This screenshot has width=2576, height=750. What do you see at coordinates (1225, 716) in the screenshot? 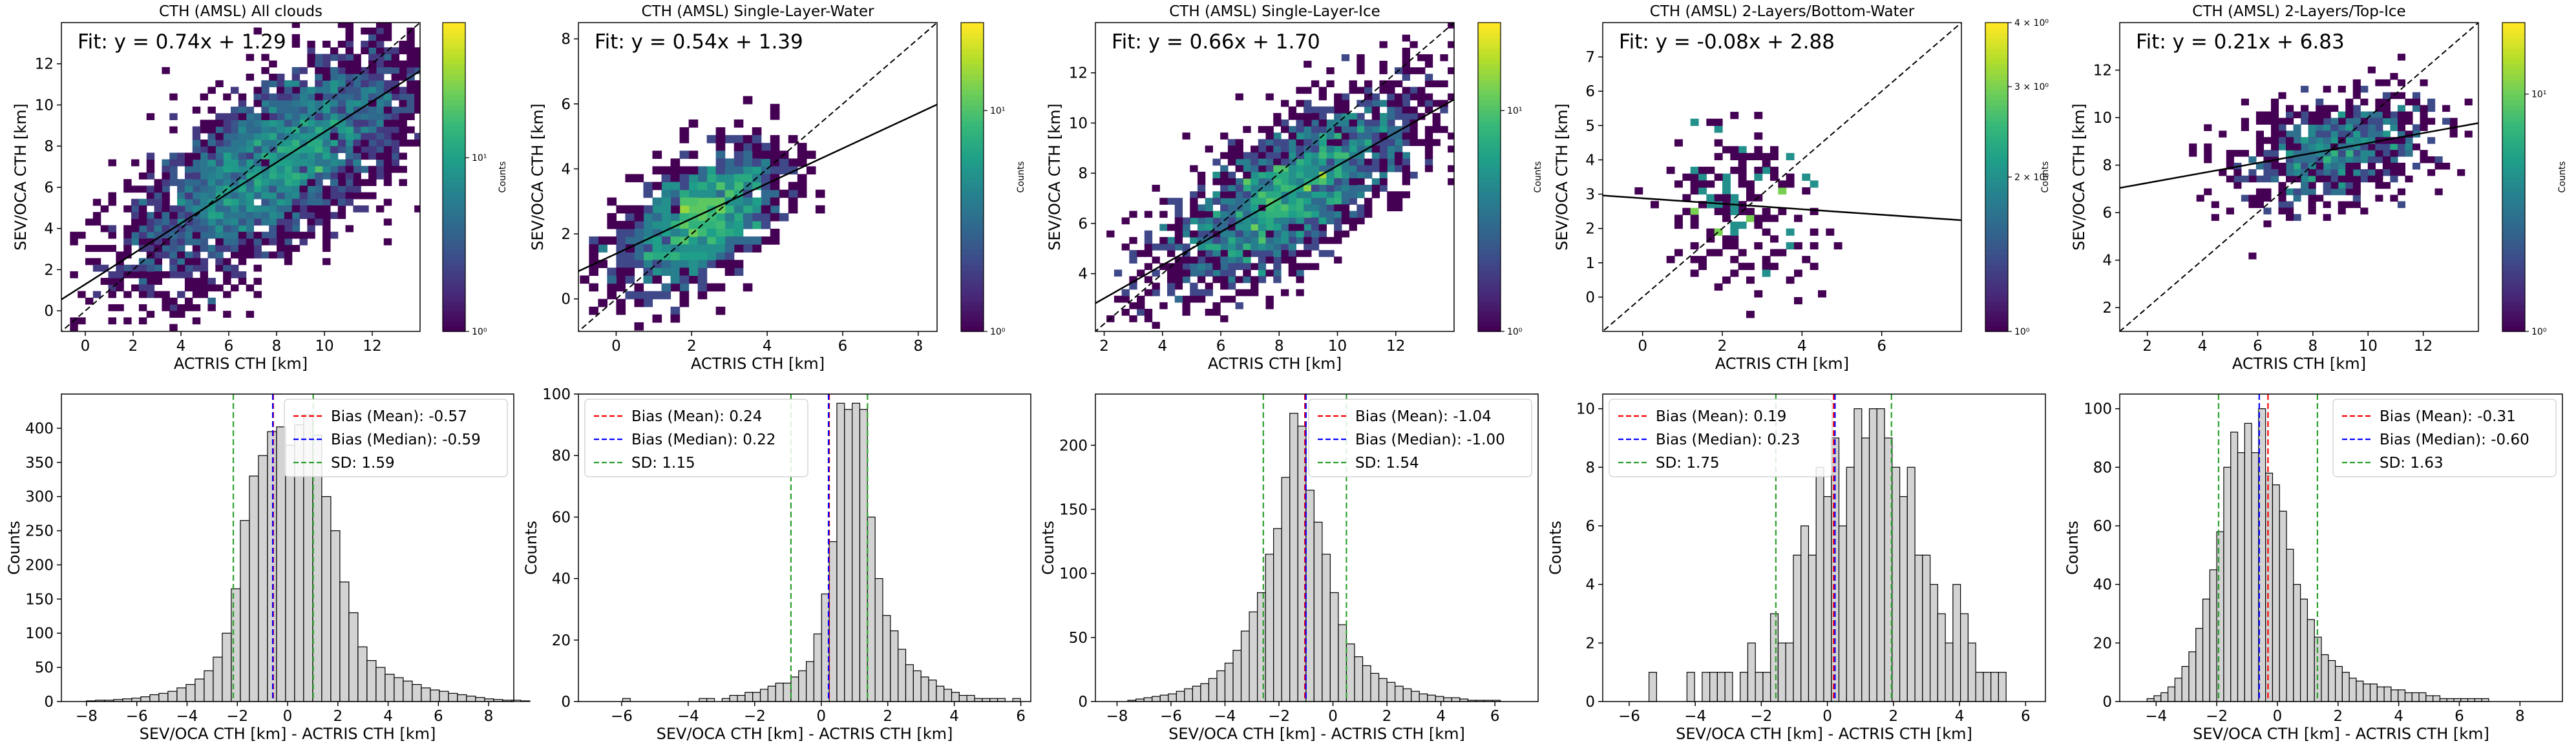
I see `x-tick-label: −4` at bounding box center [1225, 716].